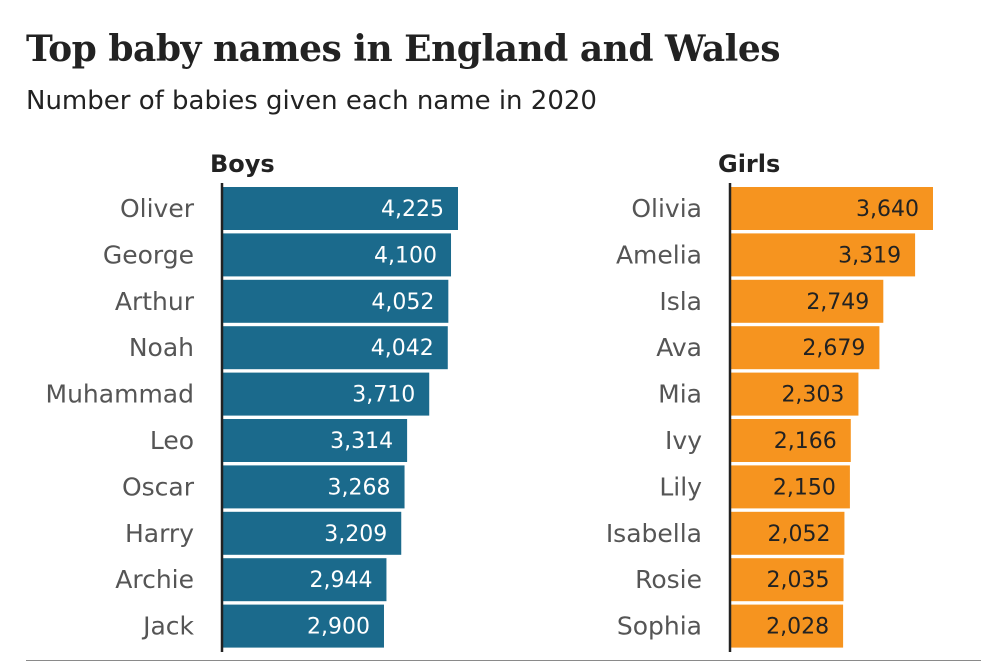 Image resolution: width=981 pixels, height=665 pixels. What do you see at coordinates (798, 580) in the screenshot?
I see `girls-value-label: 2,035` at bounding box center [798, 580].